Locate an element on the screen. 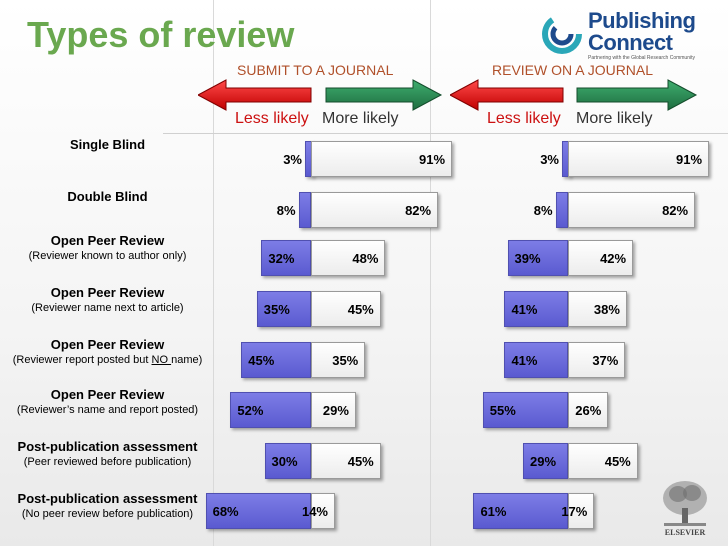  header-rule is located at coordinates (445, 133).